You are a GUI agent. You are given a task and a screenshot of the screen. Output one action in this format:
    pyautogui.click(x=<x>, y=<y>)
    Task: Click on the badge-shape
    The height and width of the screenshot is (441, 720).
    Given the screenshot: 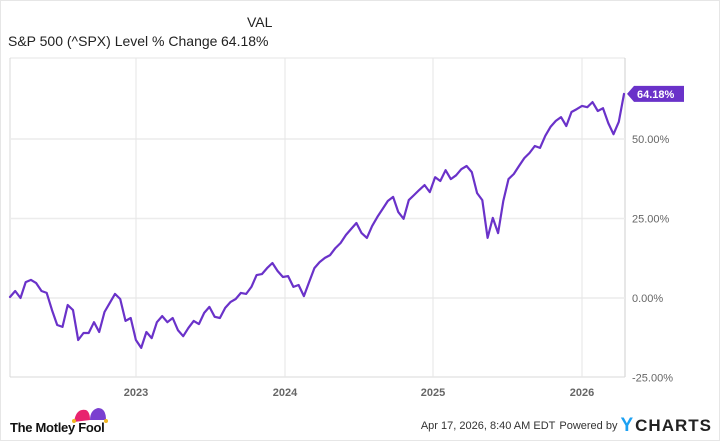 What is the action you would take?
    pyautogui.click(x=655, y=93)
    